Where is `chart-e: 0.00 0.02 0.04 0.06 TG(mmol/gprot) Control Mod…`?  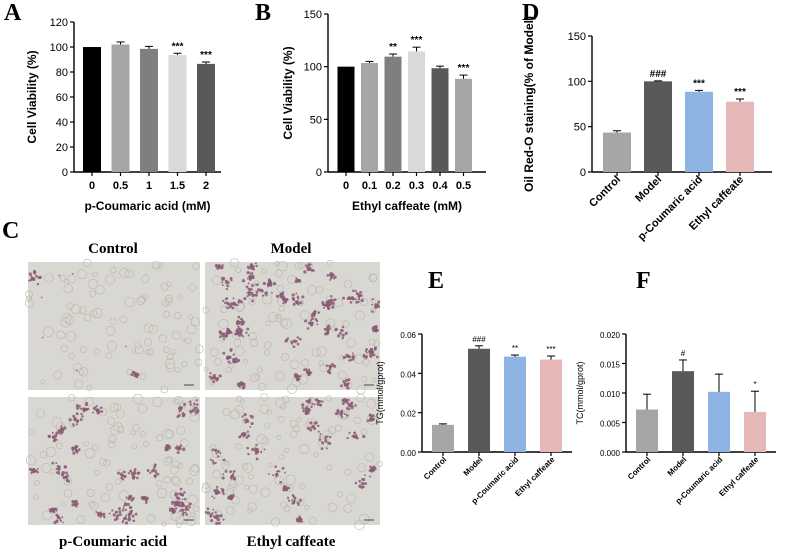 chart-e: 0.00 0.02 0.04 0.06 TG(mmol/gprot) Control Mod… is located at coordinates (473, 418).